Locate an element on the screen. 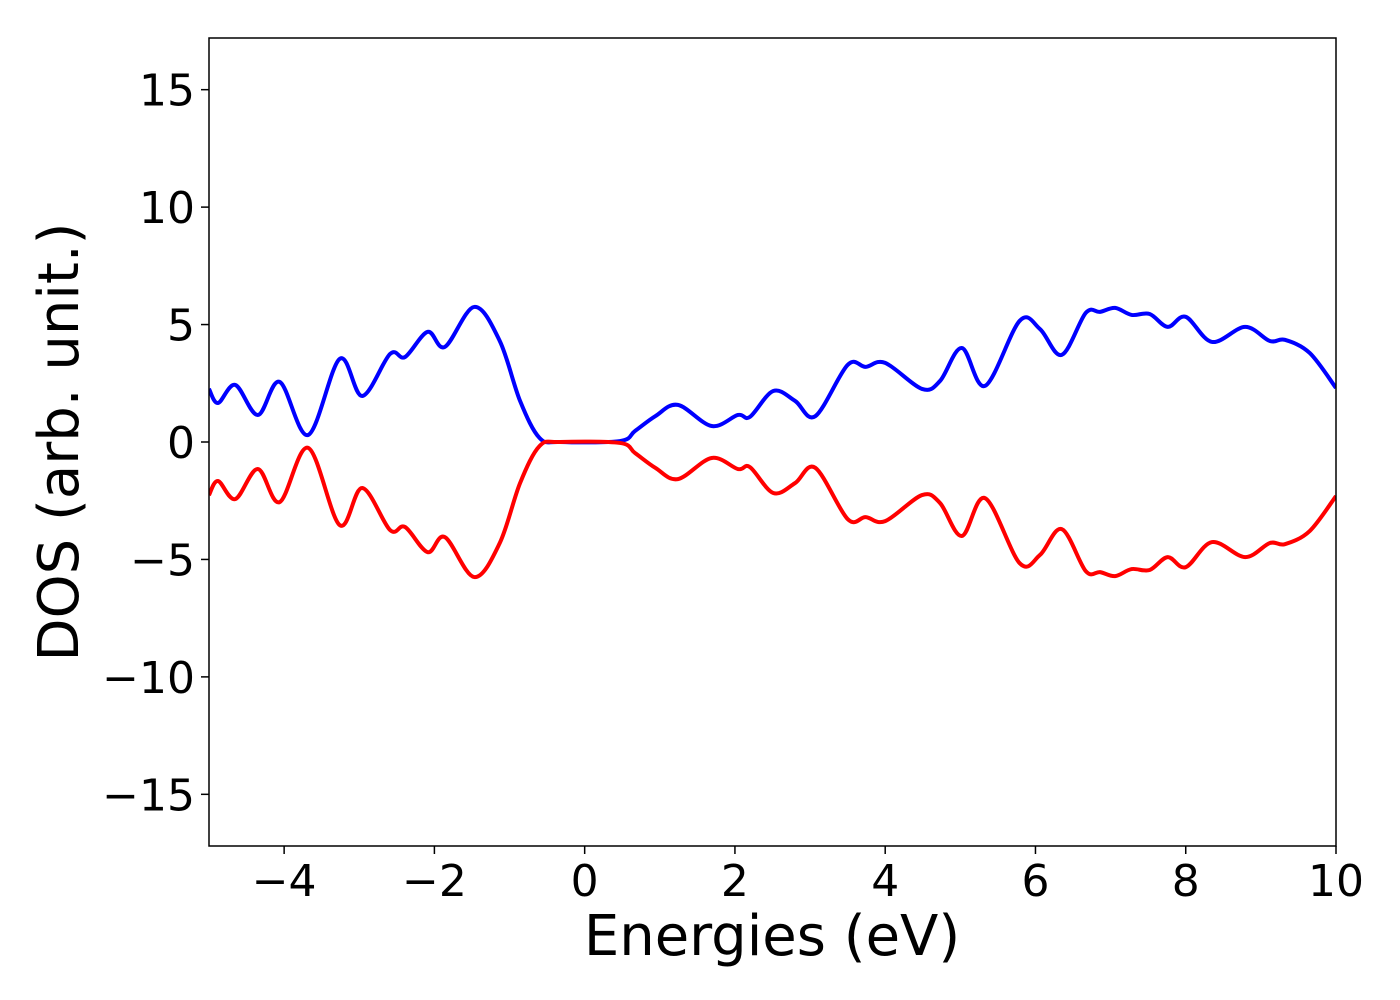  x-axis-label: Energies (eV) is located at coordinates (772, 936).